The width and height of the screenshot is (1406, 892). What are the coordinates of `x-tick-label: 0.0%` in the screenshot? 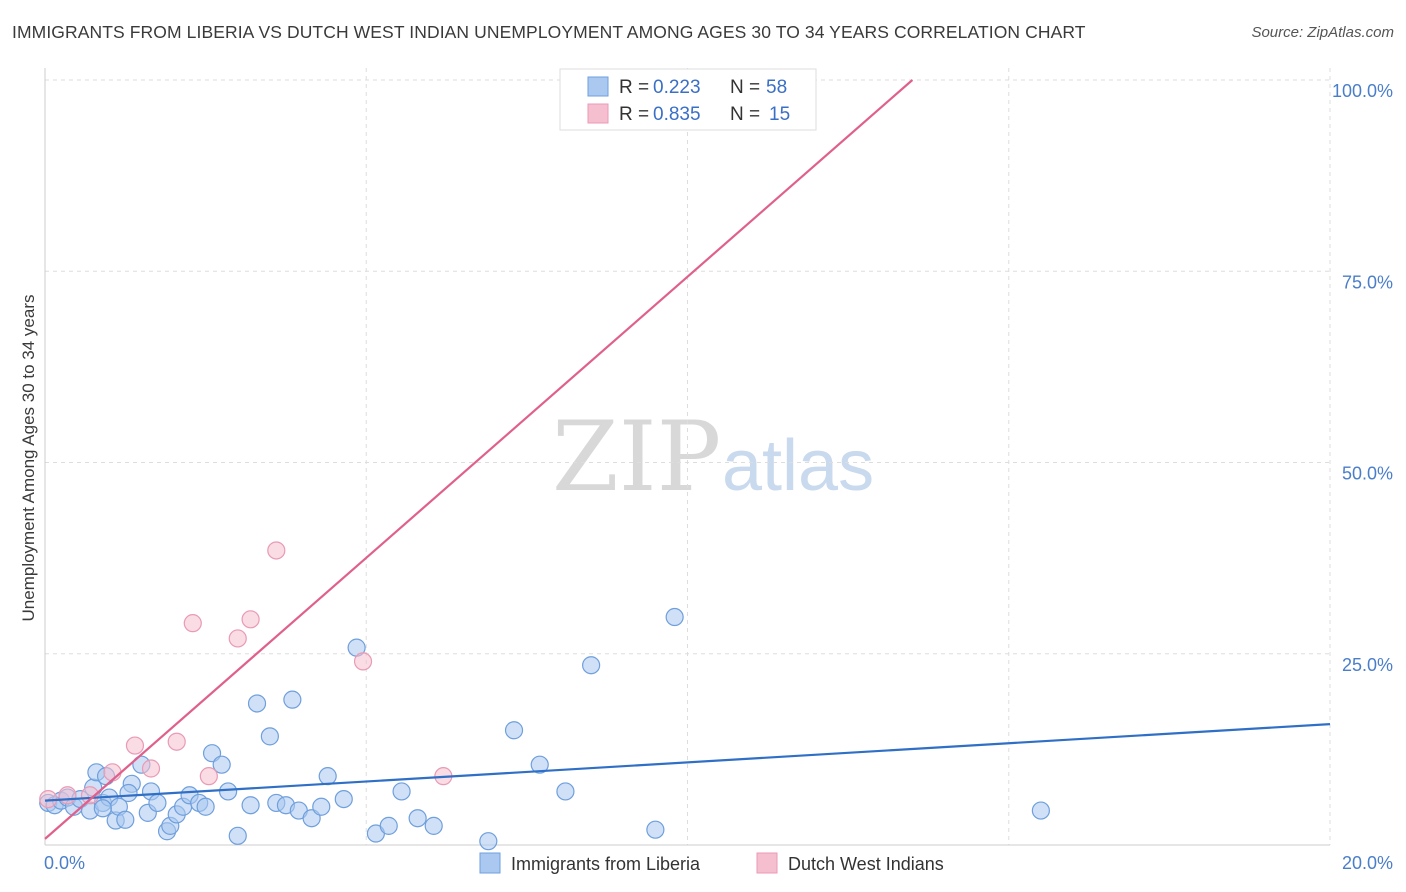 It's located at (64, 863).